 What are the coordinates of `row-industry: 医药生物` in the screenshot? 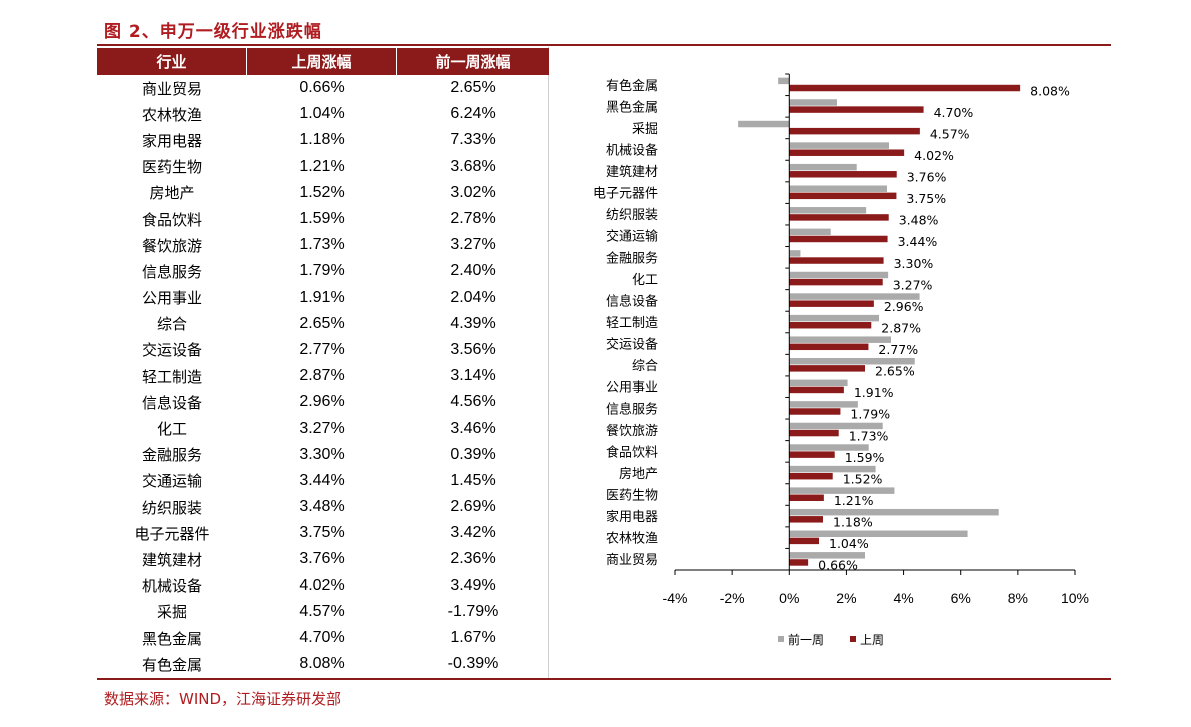 It's located at (171, 167).